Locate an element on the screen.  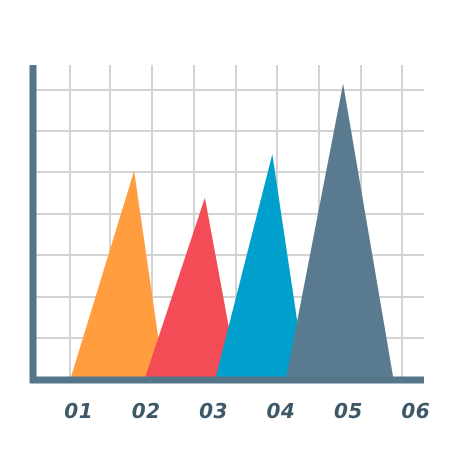
x-tick-label: 03 is located at coordinates (213, 411).